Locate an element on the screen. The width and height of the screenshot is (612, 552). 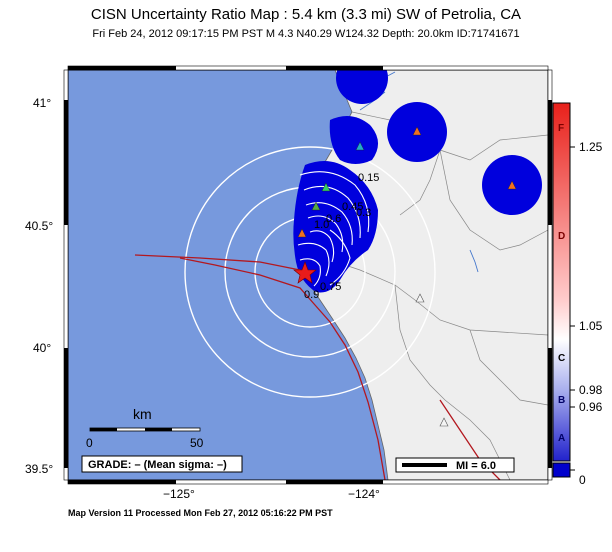
scale-right: 50 is located at coordinates (197, 443).